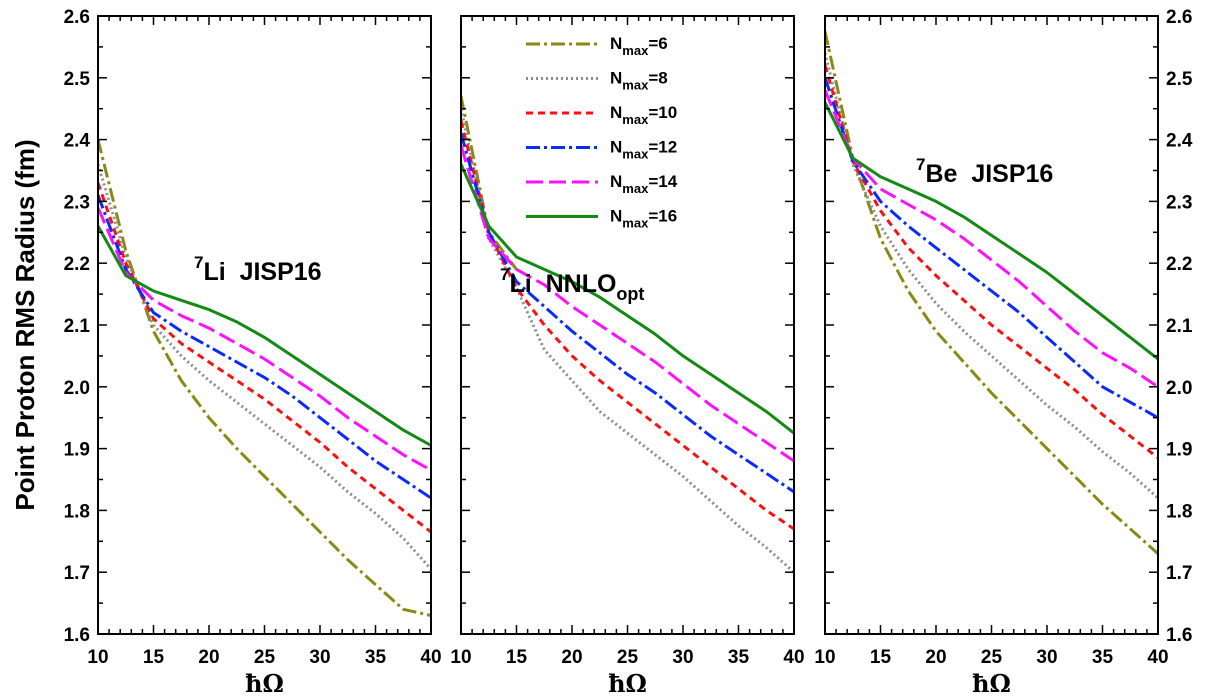 The image size is (1216, 696). I want to click on legend-entry-label: Nmax=10, so click(643, 115).